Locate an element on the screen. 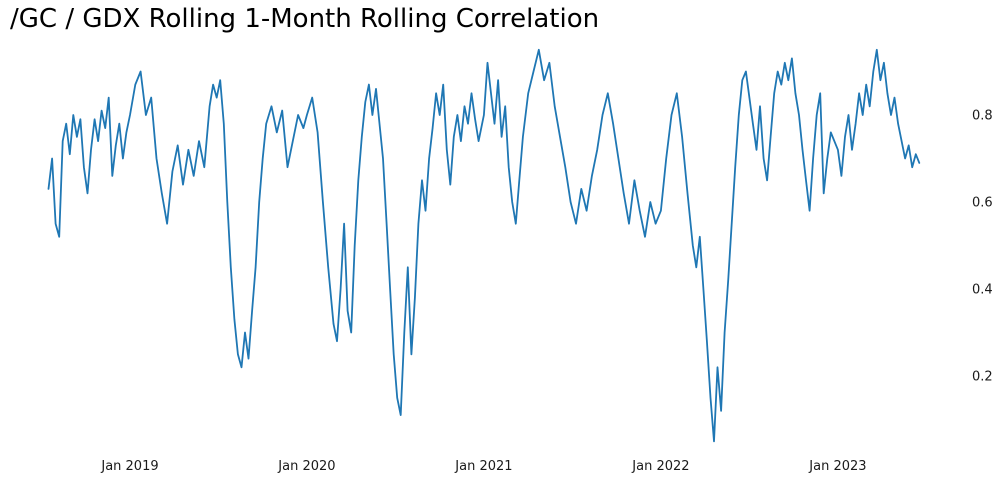  y-tick-label: 0.2 is located at coordinates (982, 377).